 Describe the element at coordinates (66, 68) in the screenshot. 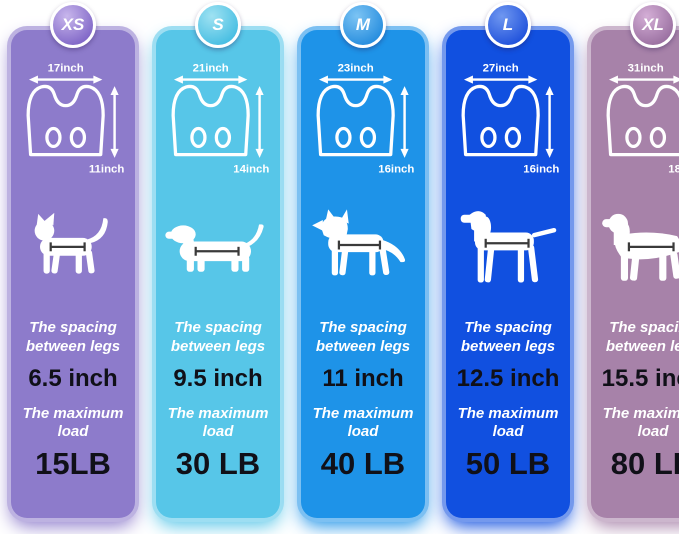

I see `harness-width-label: 17inch` at that location.